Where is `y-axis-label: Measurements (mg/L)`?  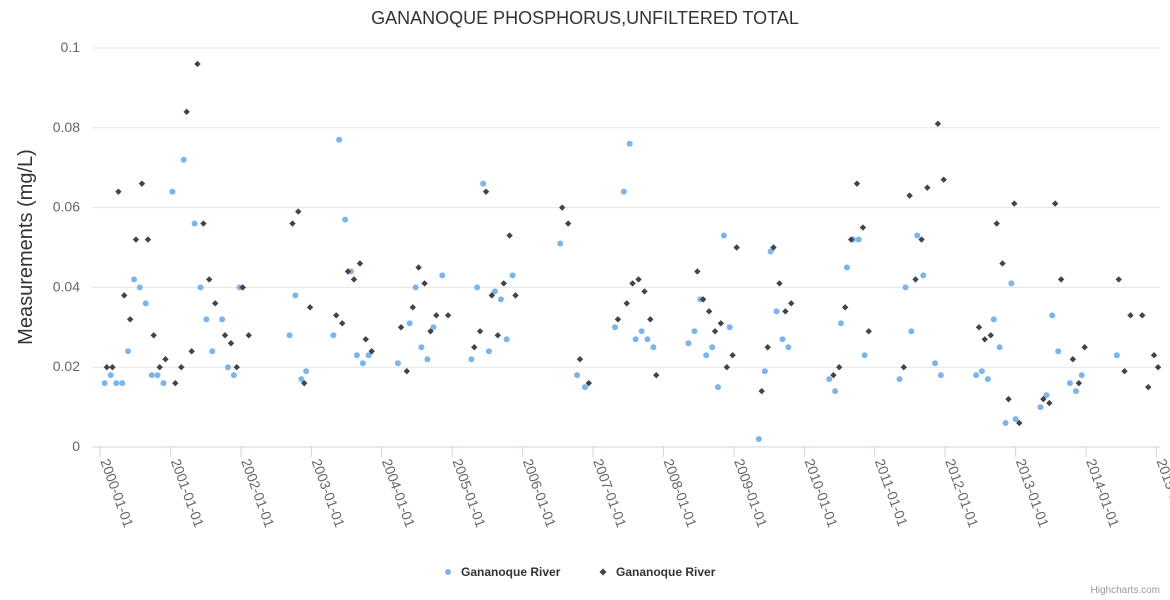 y-axis-label: Measurements (mg/L) is located at coordinates (26, 247).